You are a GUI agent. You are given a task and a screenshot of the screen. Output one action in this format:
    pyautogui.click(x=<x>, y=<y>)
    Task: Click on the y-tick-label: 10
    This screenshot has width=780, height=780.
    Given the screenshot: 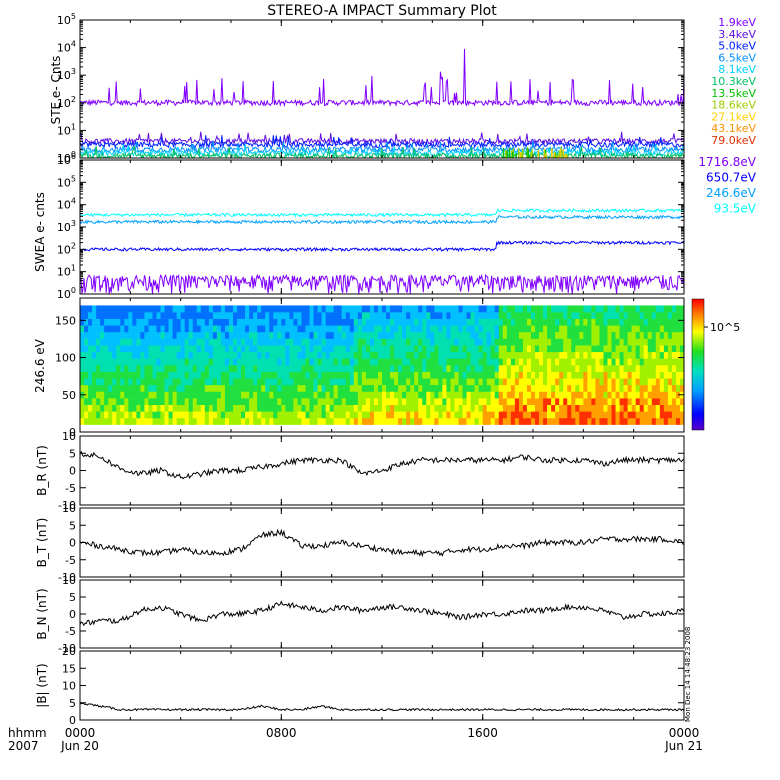 What is the action you would take?
    pyautogui.click(x=69, y=436)
    